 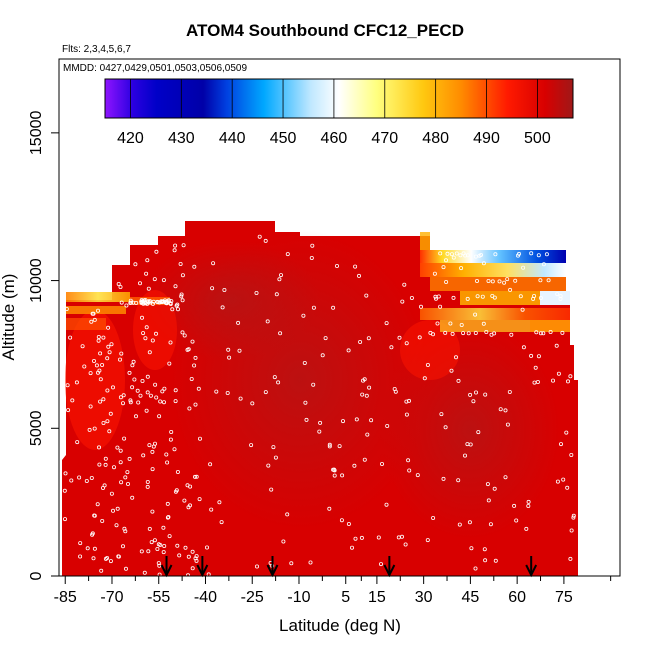 I want to click on heatmap-south-band, so click(x=96, y=310).